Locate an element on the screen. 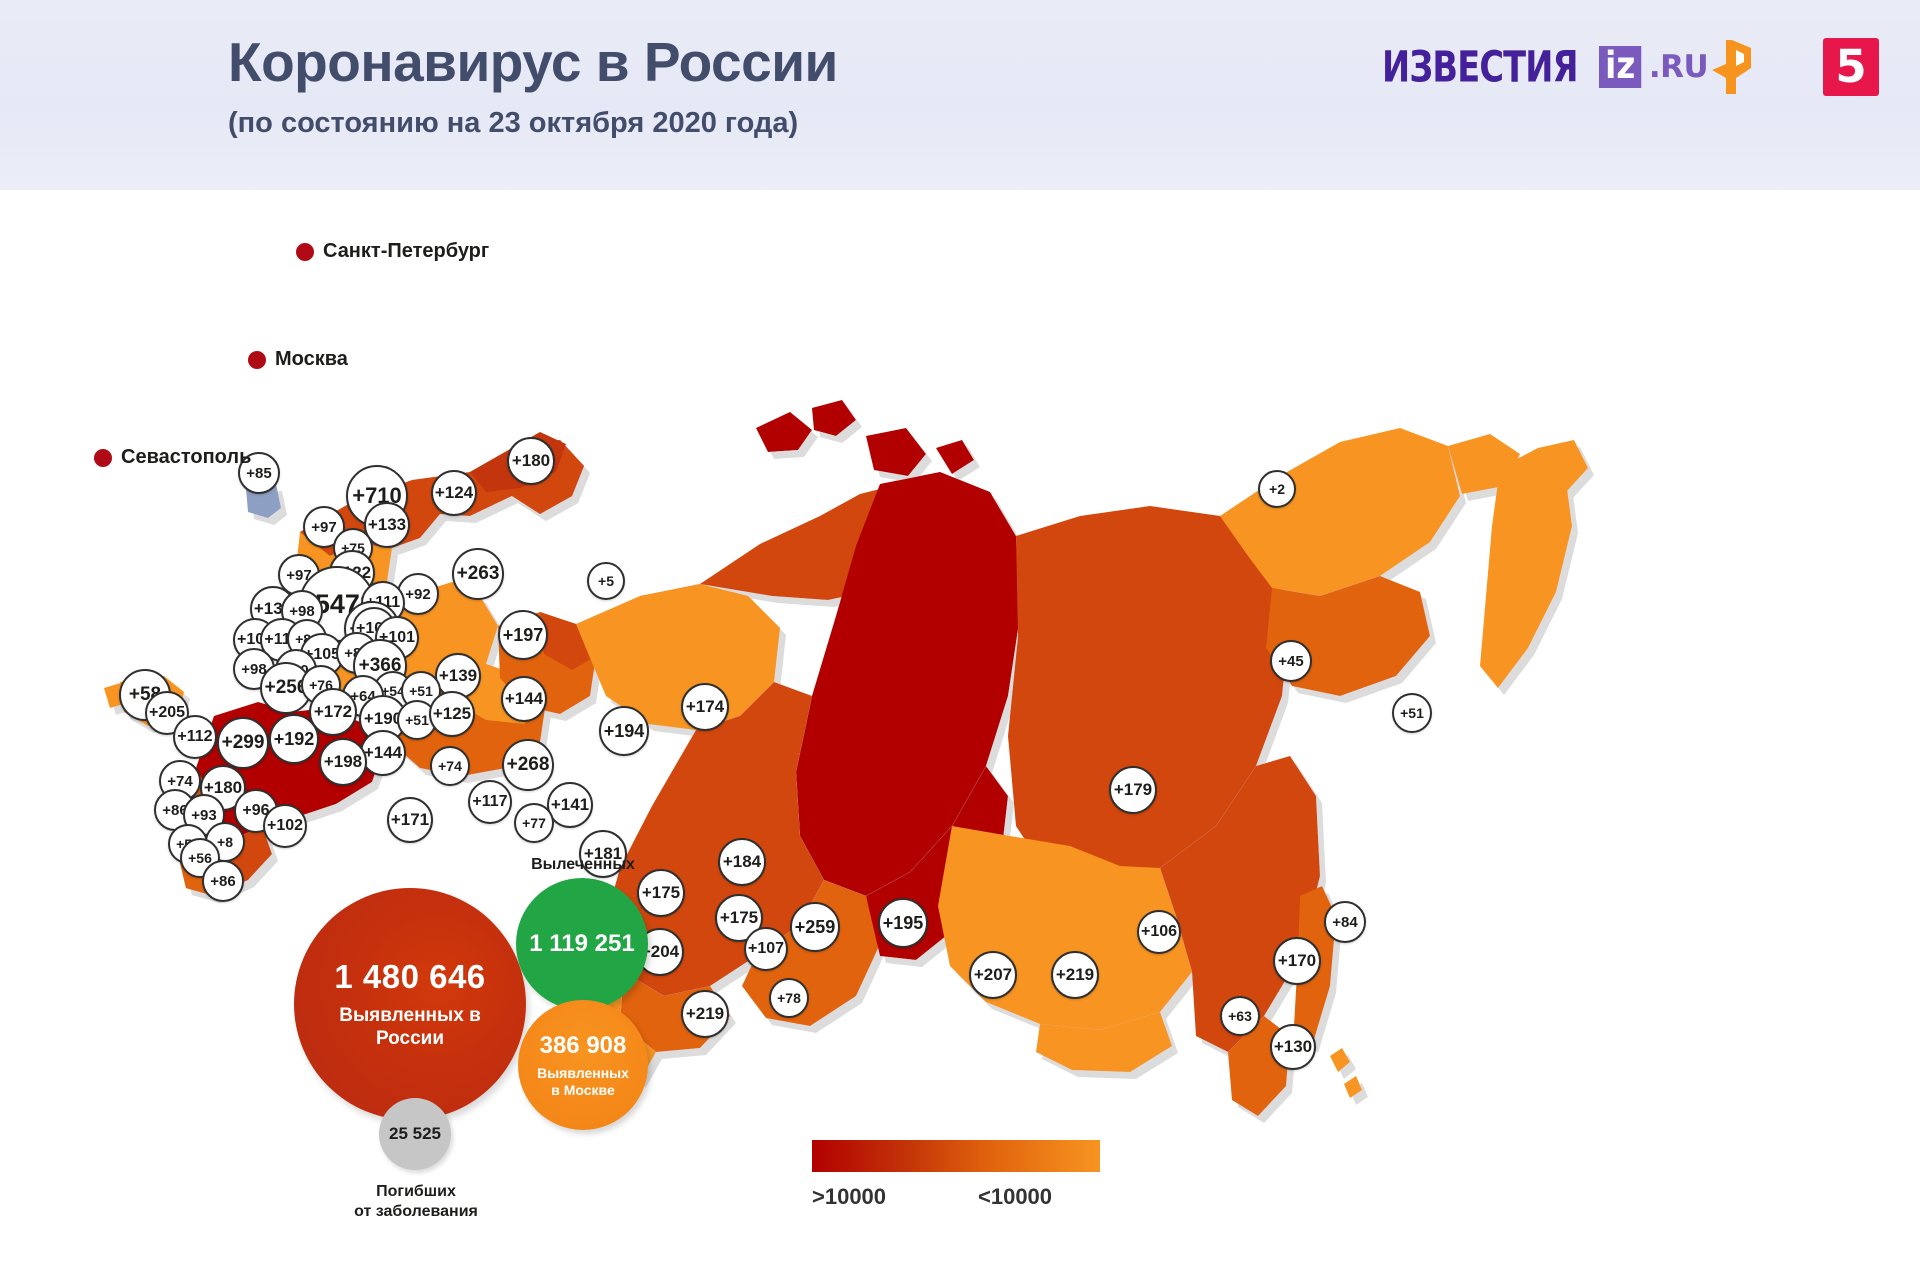 This screenshot has height=1280, width=1920. moscow-cases-caption: Выявленных в Москве is located at coordinates (583, 1081).